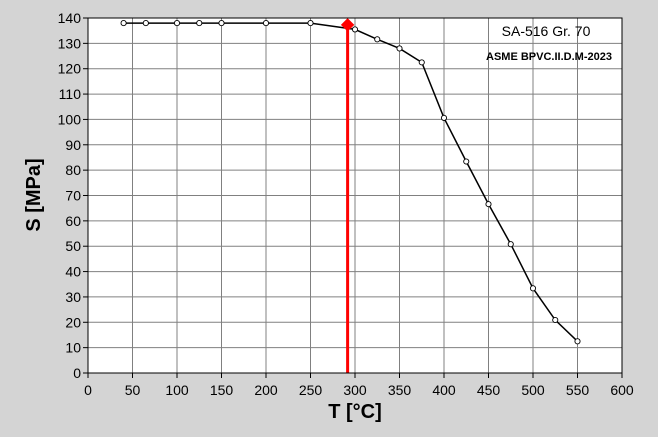  I want to click on y-axis-title: S [MPa], so click(34, 194).